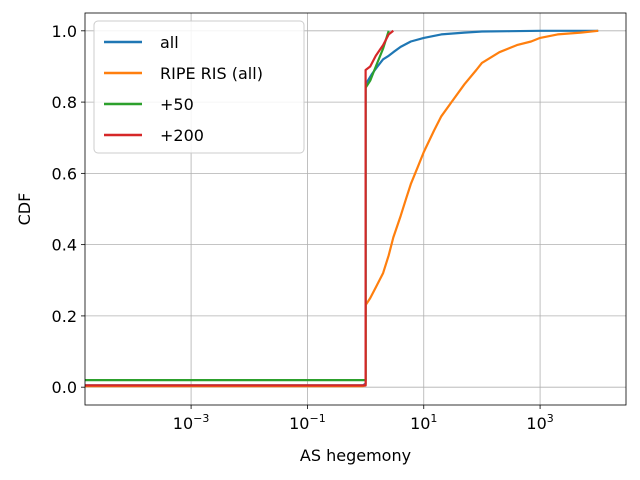 Image resolution: width=640 pixels, height=480 pixels. Describe the element at coordinates (64, 31) in the screenshot. I see `y-tick-label: 1.0` at that location.